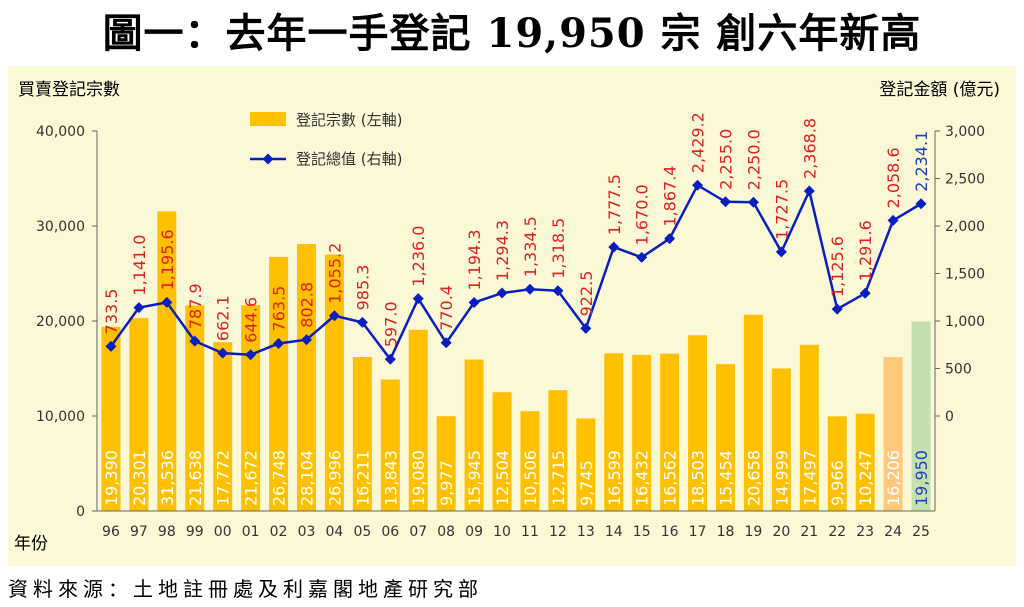  I want to click on bar-value-label: 15,454, so click(726, 478).